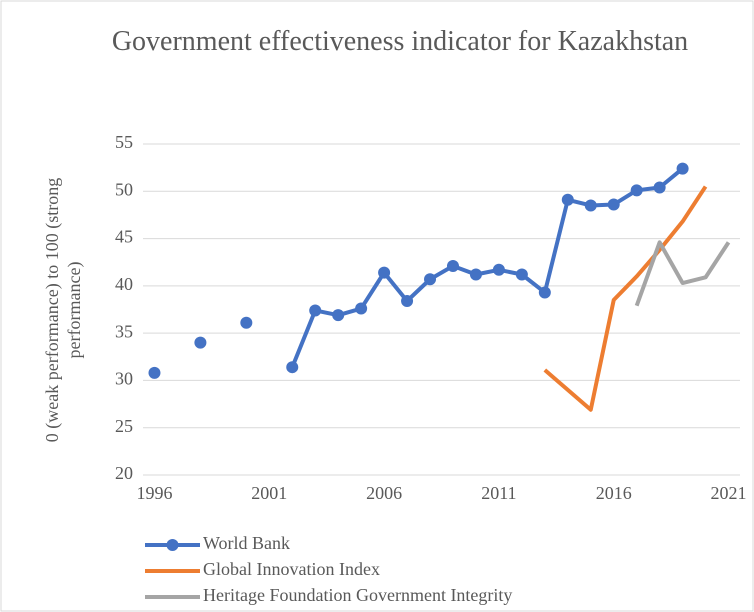  What do you see at coordinates (124, 426) in the screenshot?
I see `y-tick-label: 25` at bounding box center [124, 426].